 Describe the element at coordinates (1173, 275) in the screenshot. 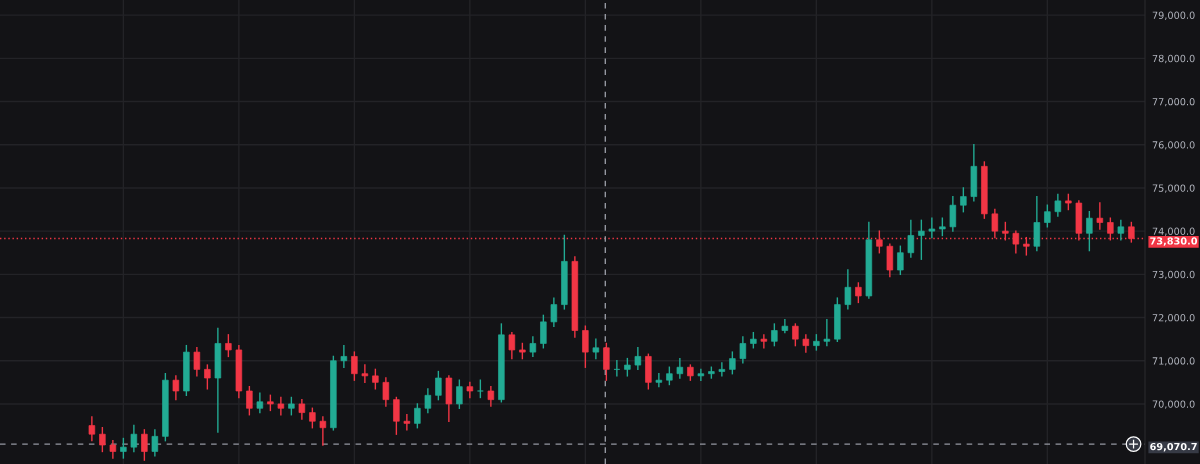

I see `y-tick-label: 73,000.0` at that location.